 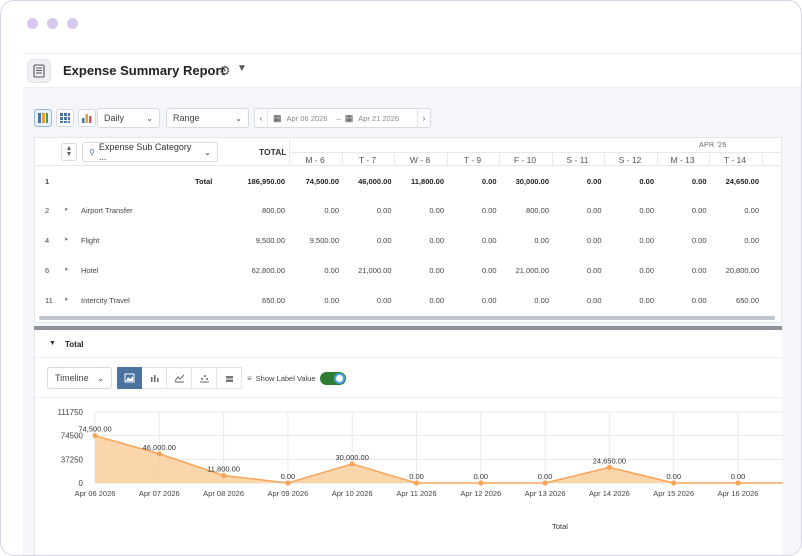 What do you see at coordinates (69, 152) in the screenshot?
I see `sort-toggle-button: ▲ ▼` at bounding box center [69, 152].